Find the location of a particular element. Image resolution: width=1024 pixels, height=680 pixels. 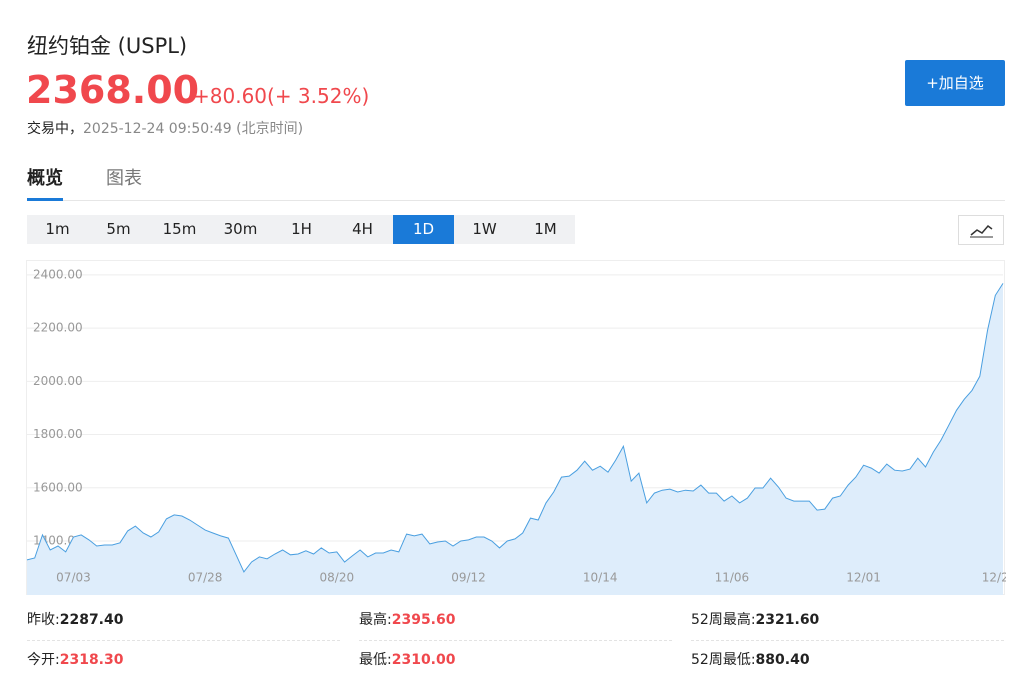

stat-item: 最低:2310.00 is located at coordinates (515, 660).